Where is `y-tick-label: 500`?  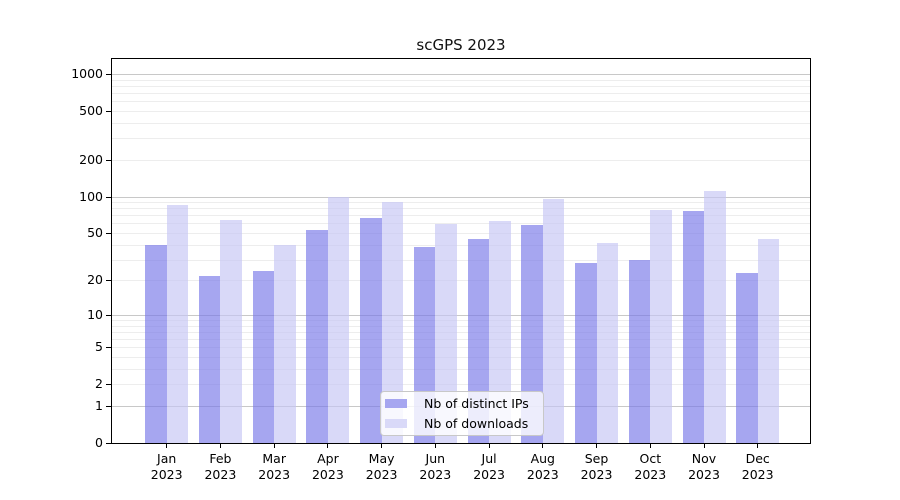
y-tick-label: 500 is located at coordinates (91, 110).